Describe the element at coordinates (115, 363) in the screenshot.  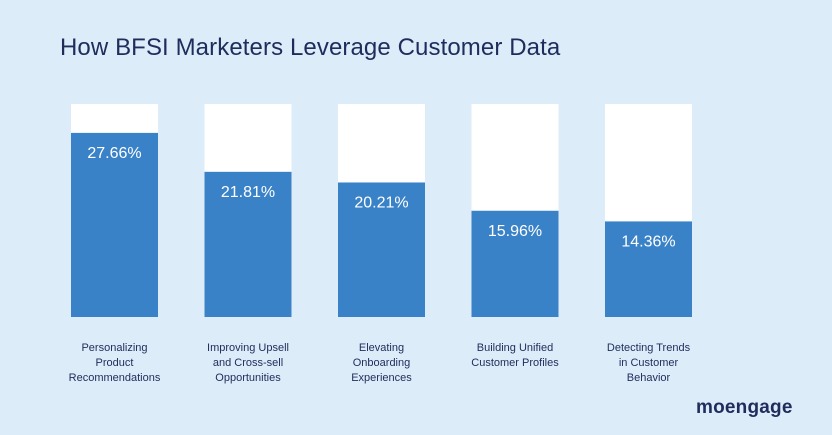
I see `category-label: Personalizing Product Recommendations` at that location.